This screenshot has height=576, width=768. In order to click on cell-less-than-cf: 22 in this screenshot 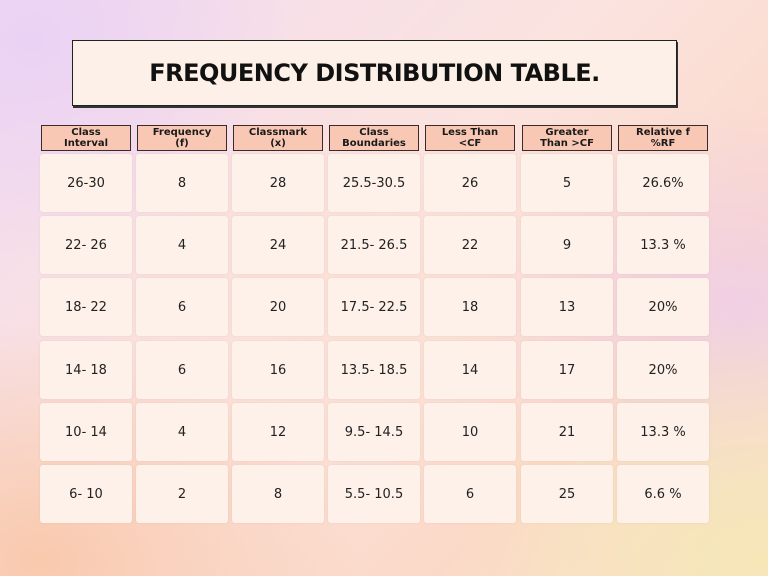, I will do `click(470, 245)`.